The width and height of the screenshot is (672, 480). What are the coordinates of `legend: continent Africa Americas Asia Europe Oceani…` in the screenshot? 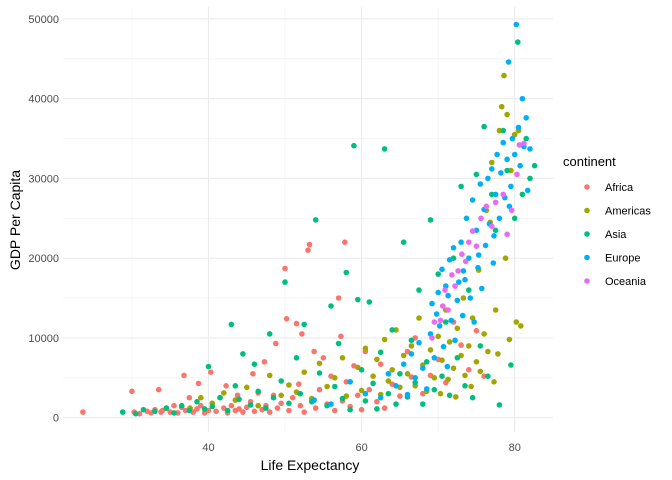 It's located at (607, 221).